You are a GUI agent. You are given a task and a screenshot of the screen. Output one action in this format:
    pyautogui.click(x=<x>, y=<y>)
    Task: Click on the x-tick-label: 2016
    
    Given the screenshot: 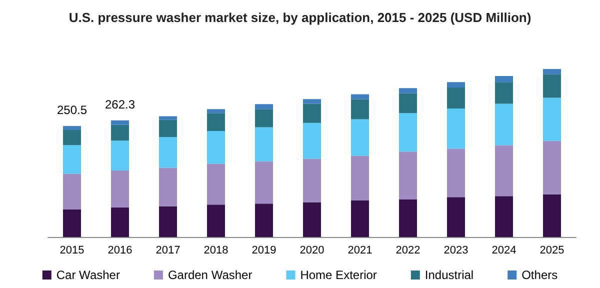 What is the action you would take?
    pyautogui.click(x=120, y=250)
    